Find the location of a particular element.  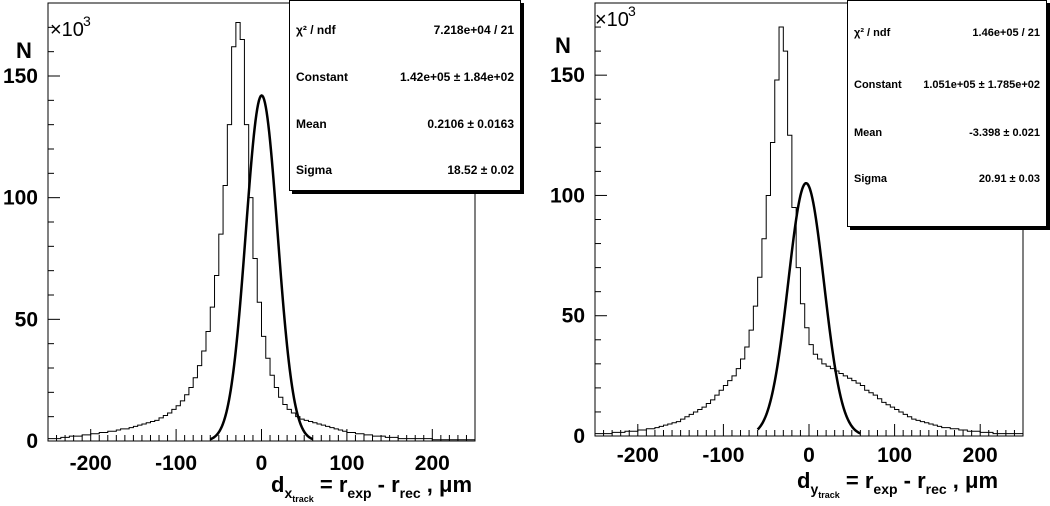

stat-value: 1.46e+05 / 21 is located at coordinates (1006, 33).